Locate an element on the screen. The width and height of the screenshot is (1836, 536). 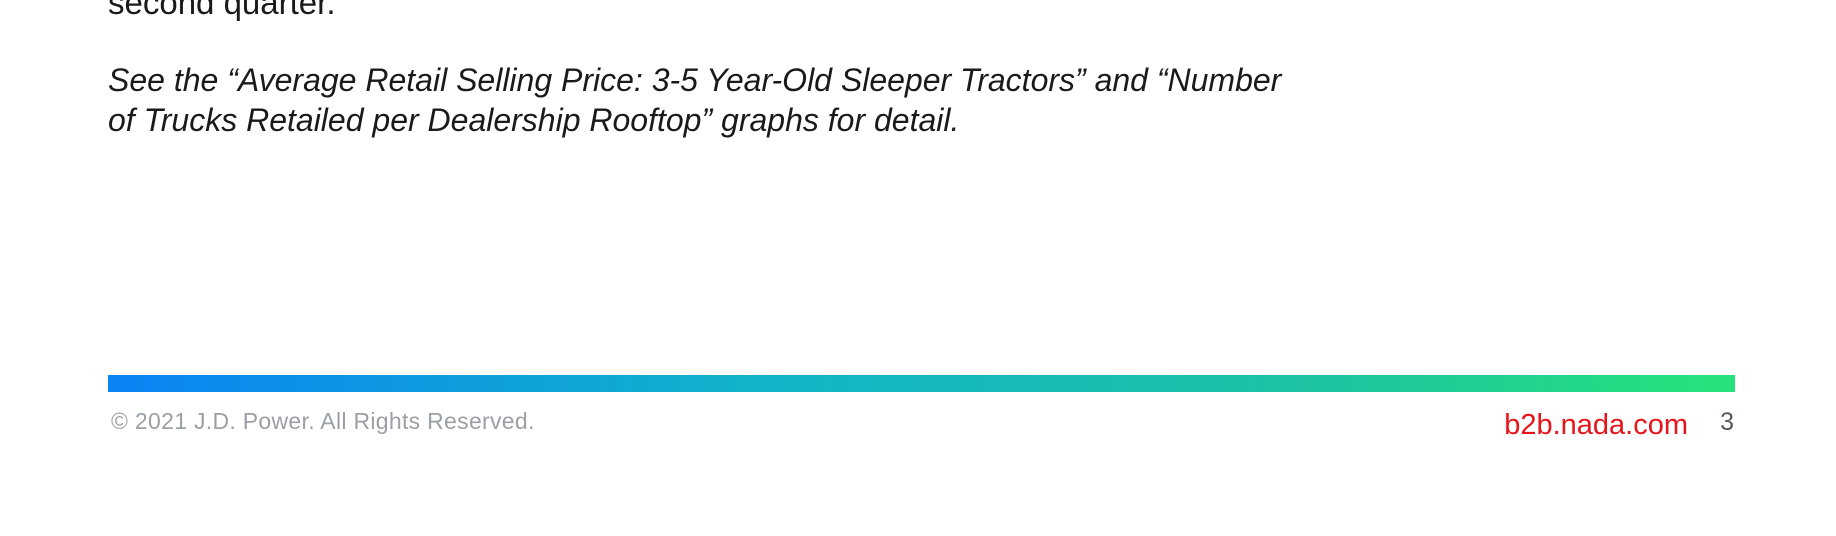
website-link: b2b.nada.com is located at coordinates (1596, 425).